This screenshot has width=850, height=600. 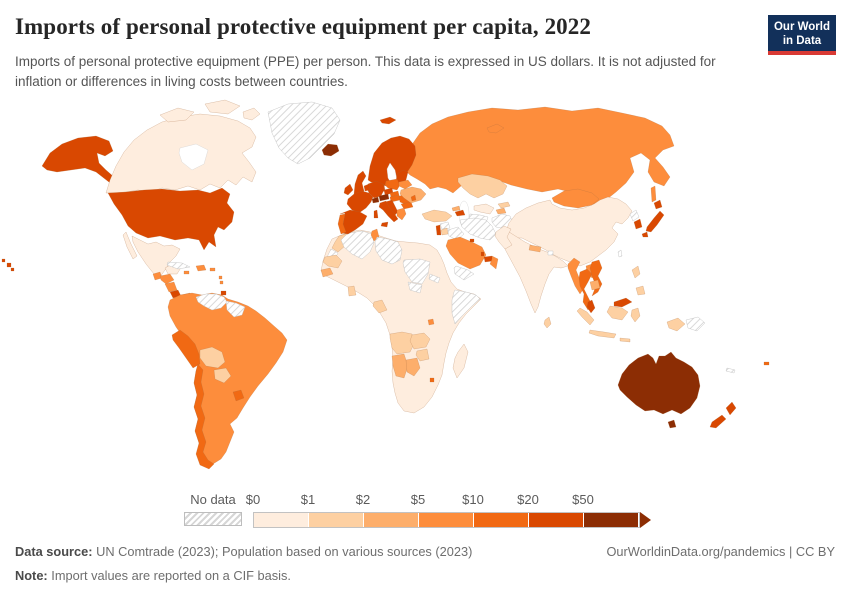 What do you see at coordinates (766, 363) in the screenshot?
I see `country-fiji` at bounding box center [766, 363].